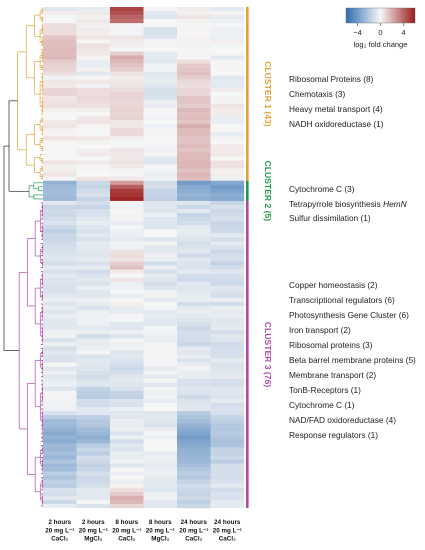 The width and height of the screenshot is (425, 550). What do you see at coordinates (348, 204) in the screenshot?
I see `category-label: Tetrapyrrole biosynthesis HemN` at bounding box center [348, 204].